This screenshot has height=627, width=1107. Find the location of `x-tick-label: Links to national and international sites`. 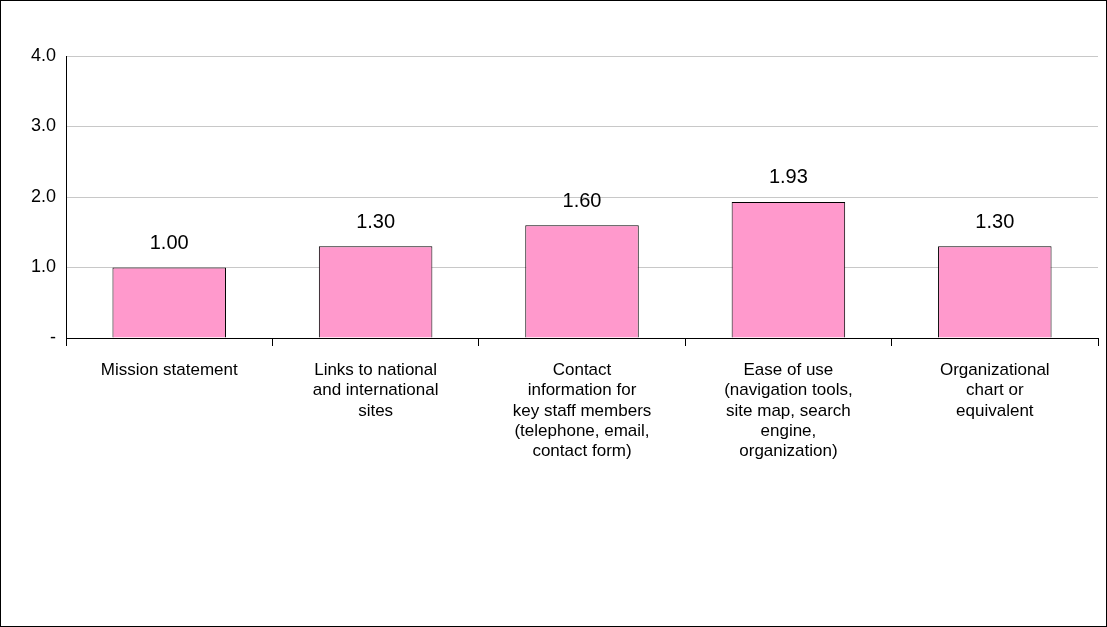

x-tick-label: Links to national and international sites is located at coordinates (375, 389).